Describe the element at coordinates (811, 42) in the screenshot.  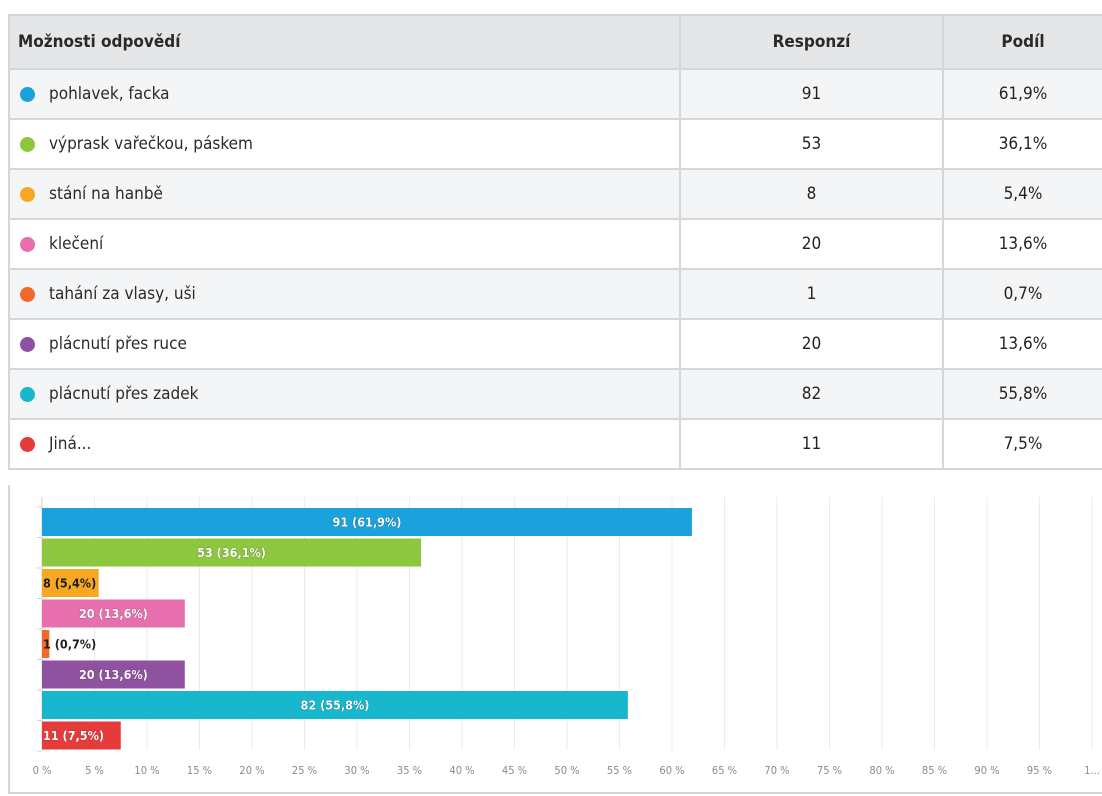
I see `column-header-responses: Responzí` at that location.